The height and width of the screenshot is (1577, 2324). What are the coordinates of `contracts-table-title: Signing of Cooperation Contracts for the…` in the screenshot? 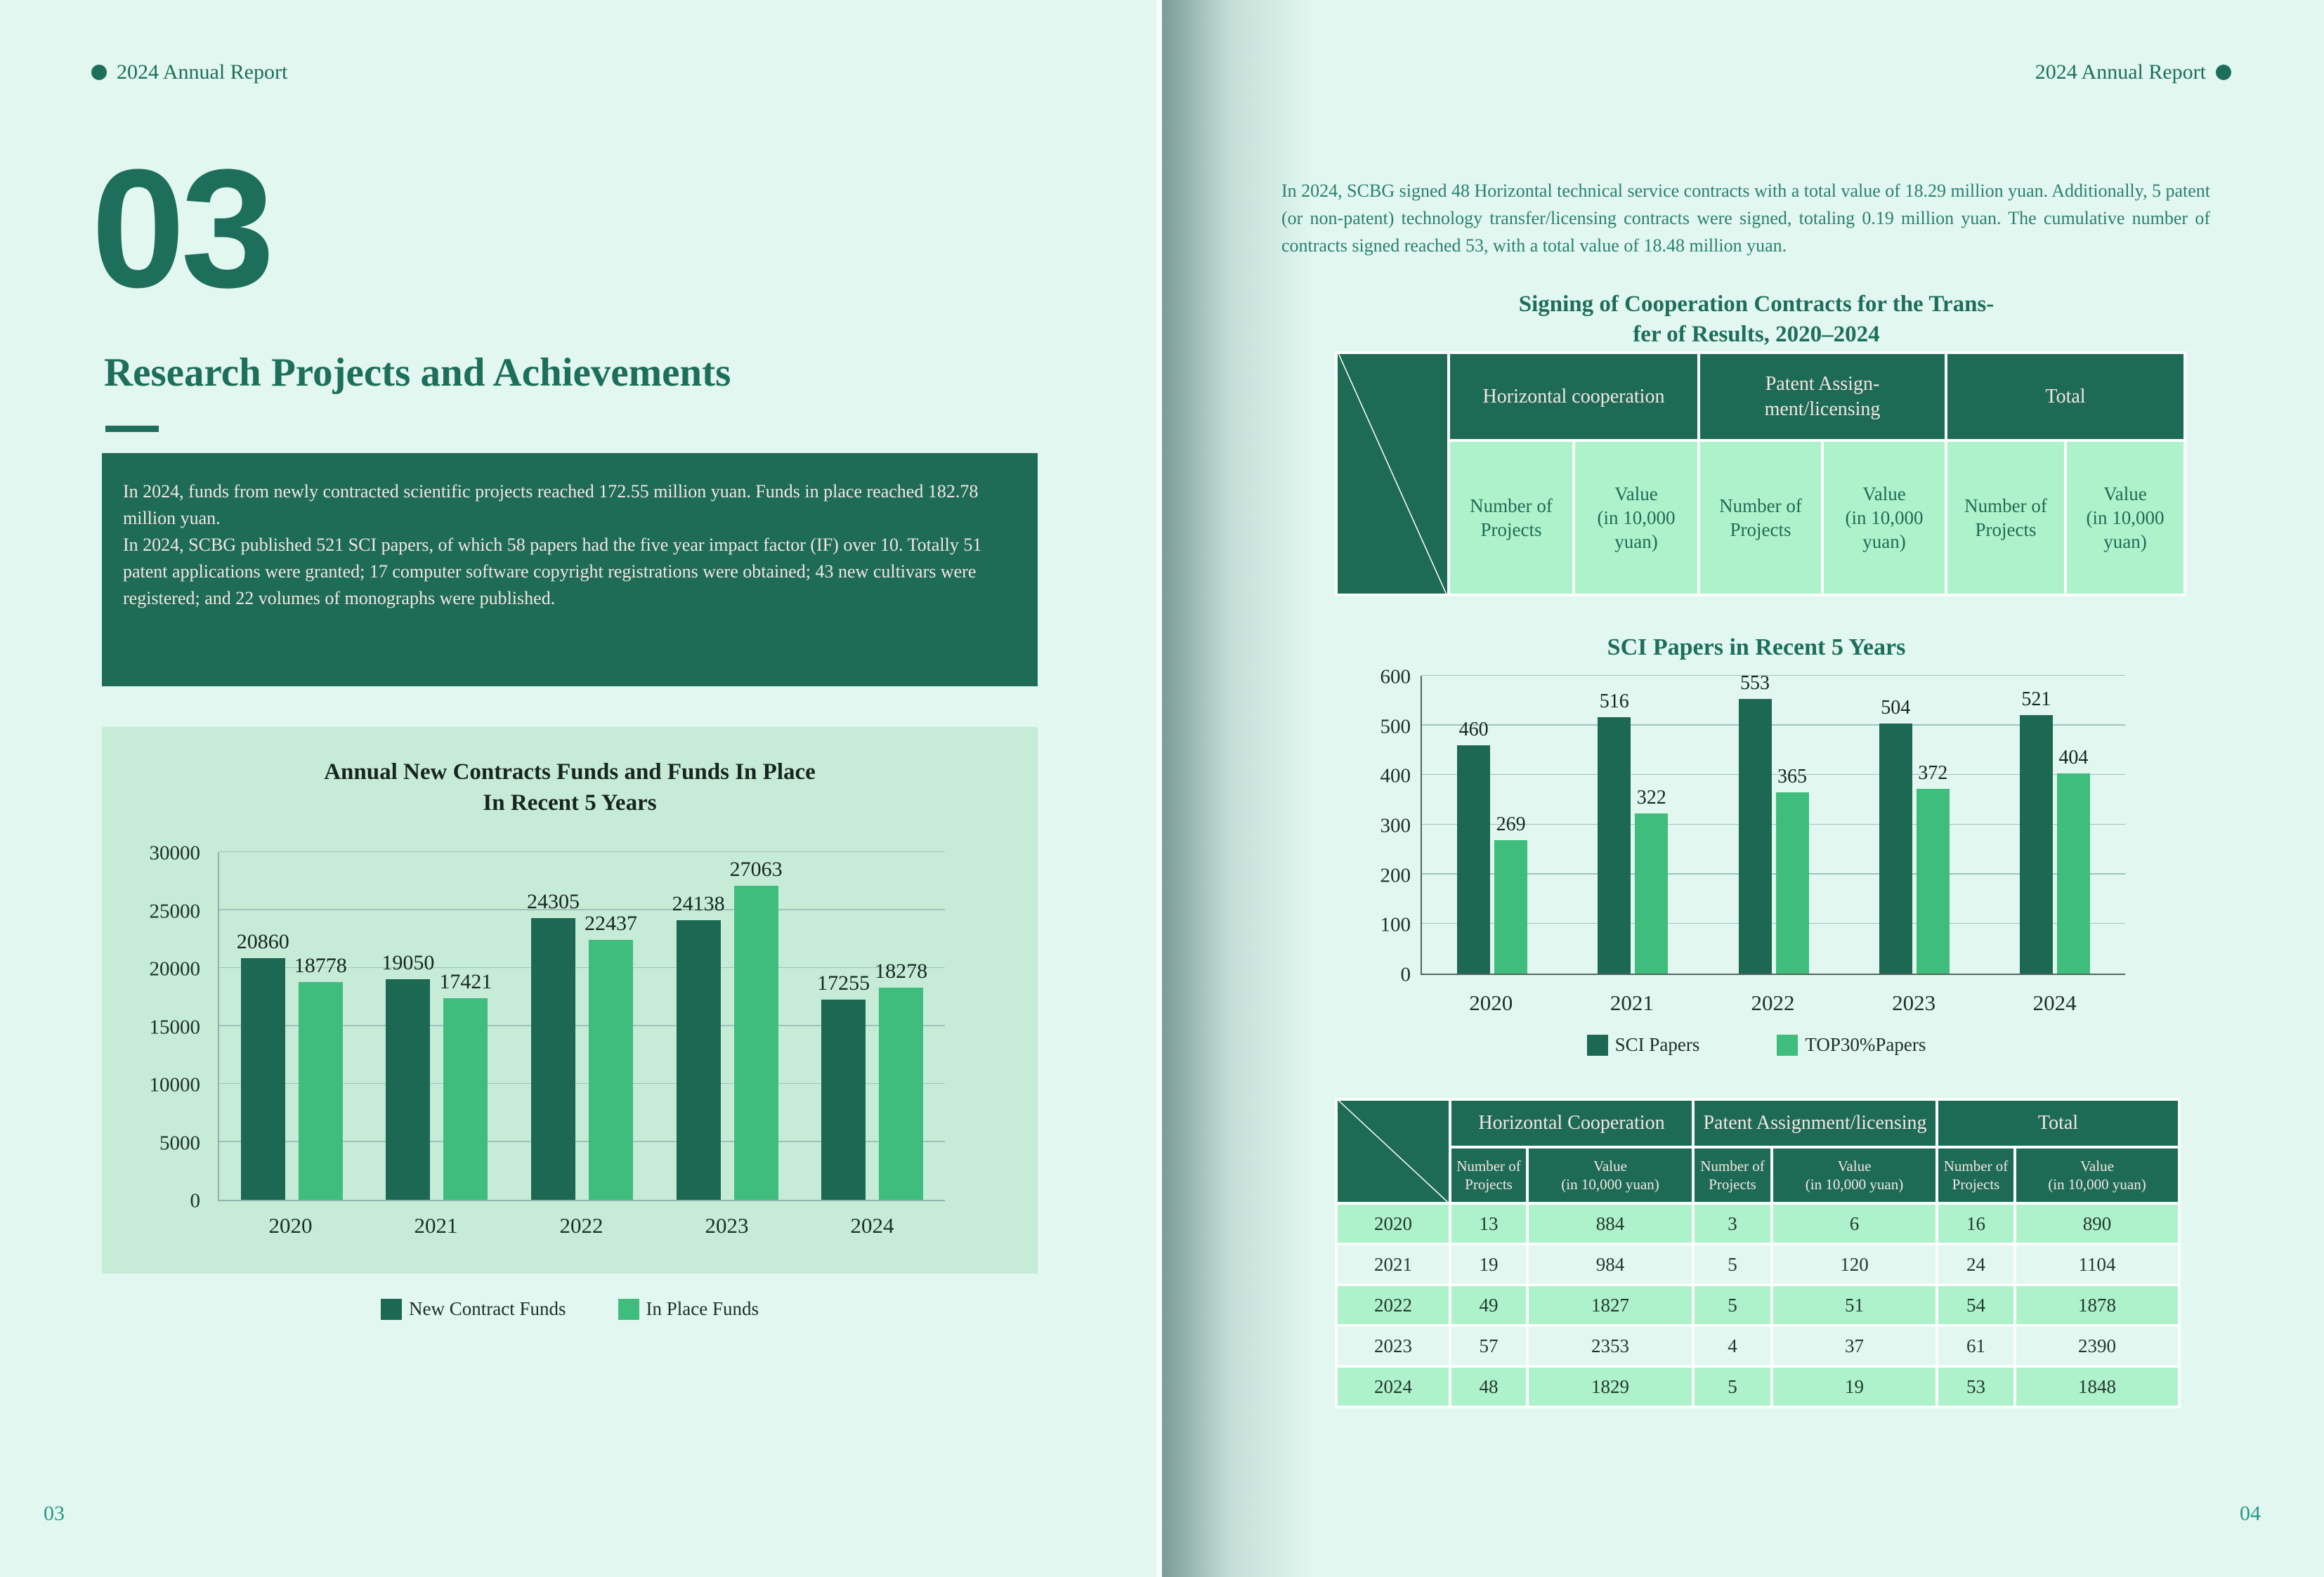 It's located at (1756, 319).